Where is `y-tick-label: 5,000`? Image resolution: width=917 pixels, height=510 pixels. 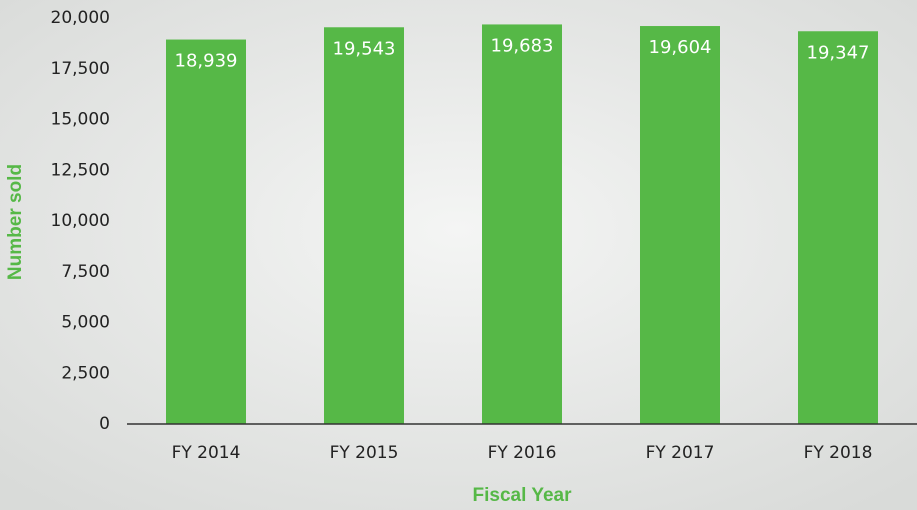
y-tick-label: 5,000 is located at coordinates (85, 323).